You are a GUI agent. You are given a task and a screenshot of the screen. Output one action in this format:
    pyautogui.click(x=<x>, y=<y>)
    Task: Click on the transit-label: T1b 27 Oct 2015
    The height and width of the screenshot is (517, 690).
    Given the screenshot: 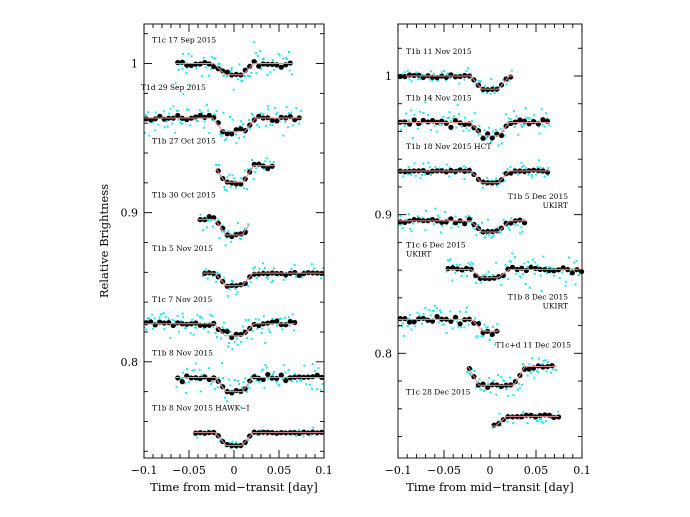 What is the action you would take?
    pyautogui.click(x=184, y=141)
    